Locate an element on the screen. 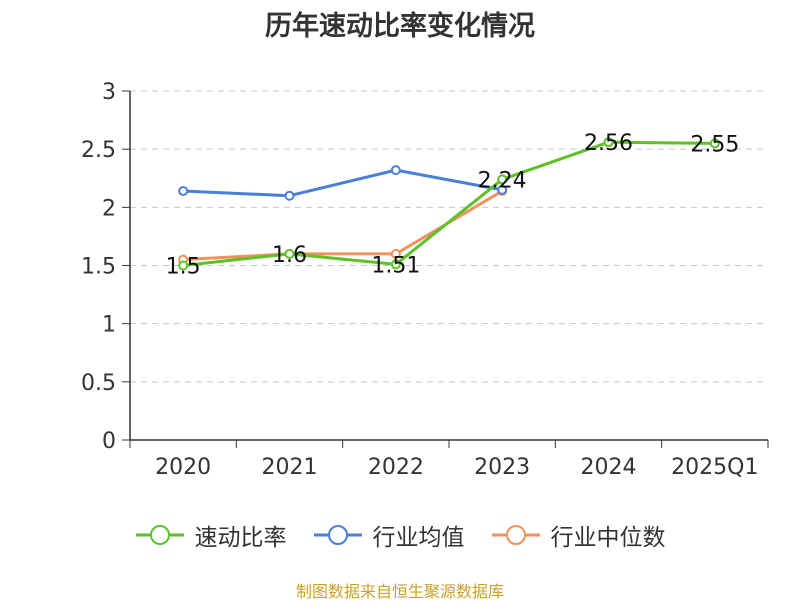 The width and height of the screenshot is (800, 602). data-label: 2.55 is located at coordinates (714, 144).